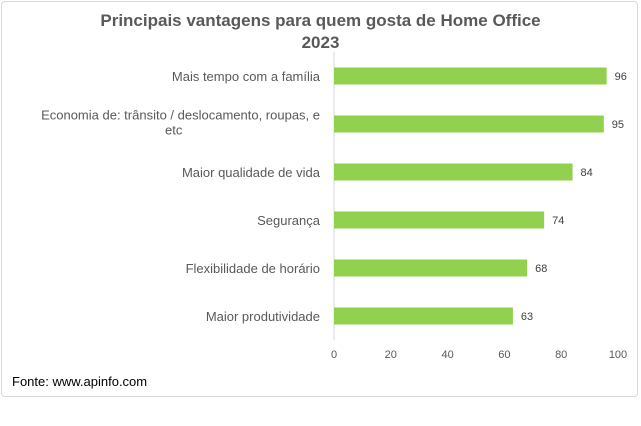 The image size is (641, 426). I want to click on x-tick-label: 100, so click(618, 355).